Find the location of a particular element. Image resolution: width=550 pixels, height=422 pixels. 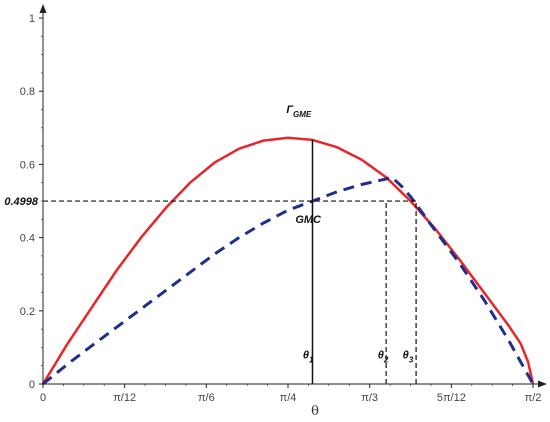

annotation-text: 0.4998 is located at coordinates (21, 202).